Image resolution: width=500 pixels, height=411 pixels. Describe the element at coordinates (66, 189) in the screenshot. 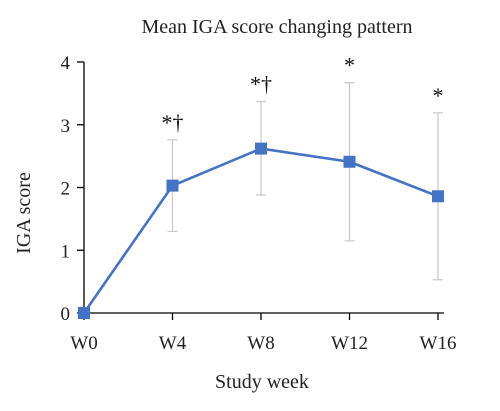

I see `y-tick-label: 2` at that location.